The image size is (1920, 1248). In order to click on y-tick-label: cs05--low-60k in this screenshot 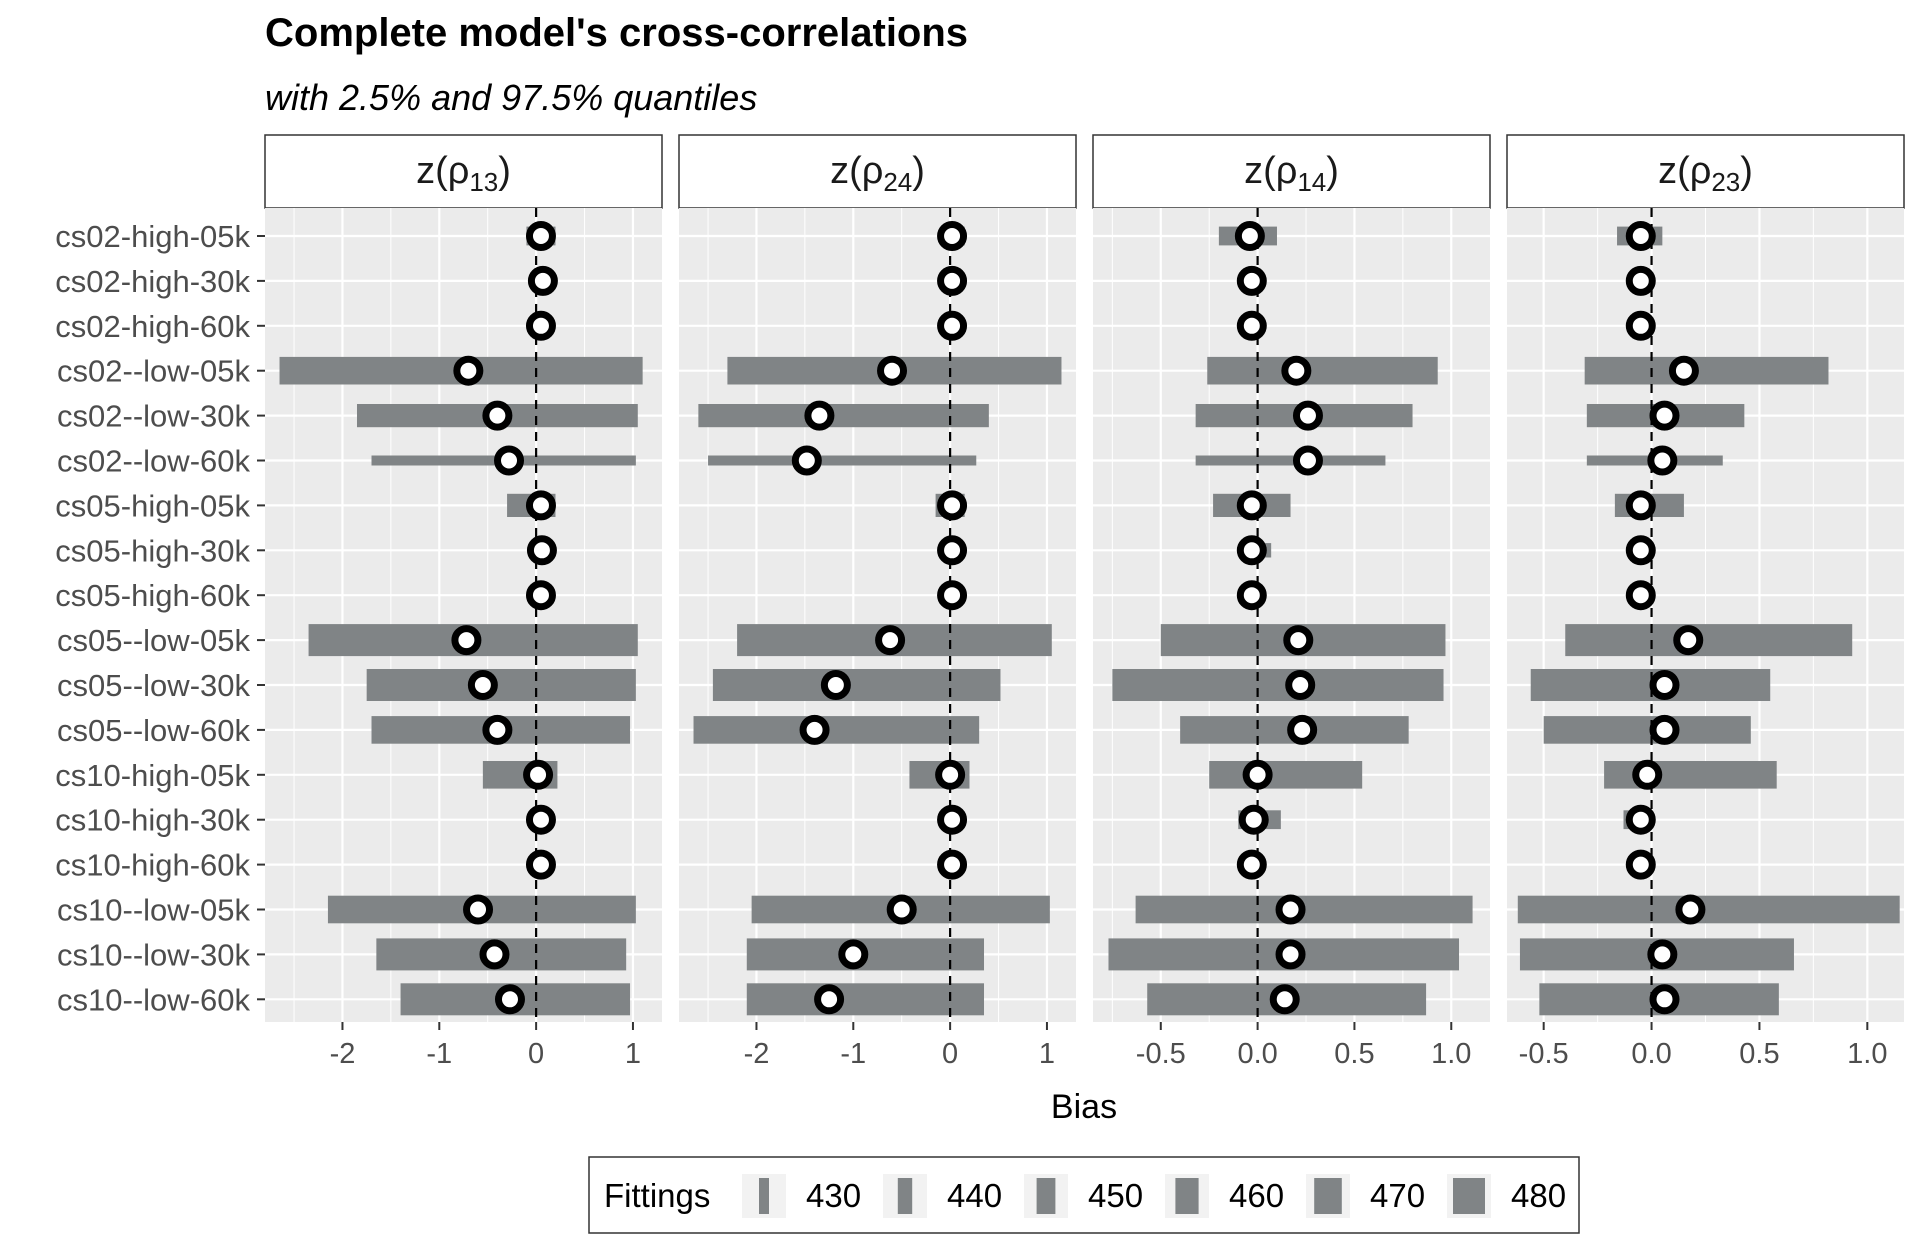, I will do `click(153, 730)`.